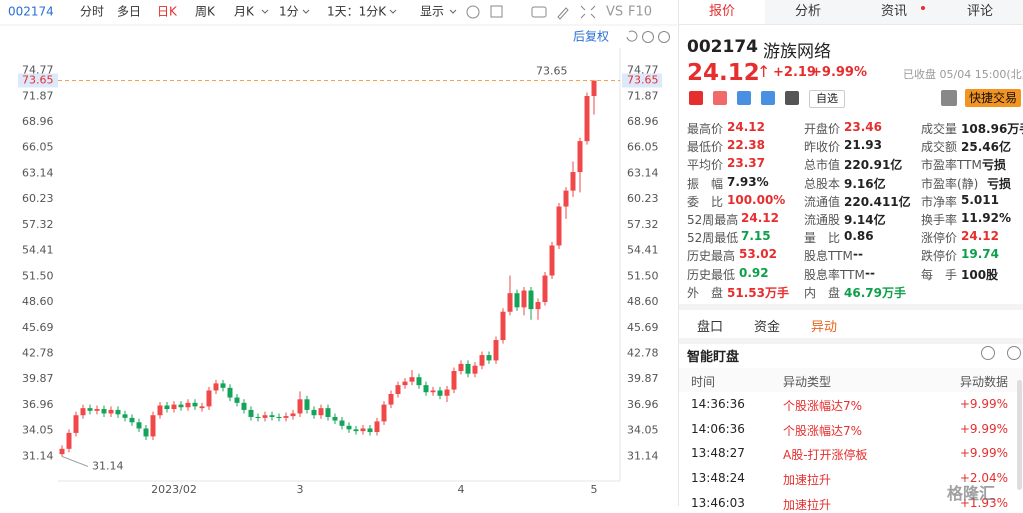 The height and width of the screenshot is (513, 1023). I want to click on y-tick-label-right: 31.14, so click(643, 455).